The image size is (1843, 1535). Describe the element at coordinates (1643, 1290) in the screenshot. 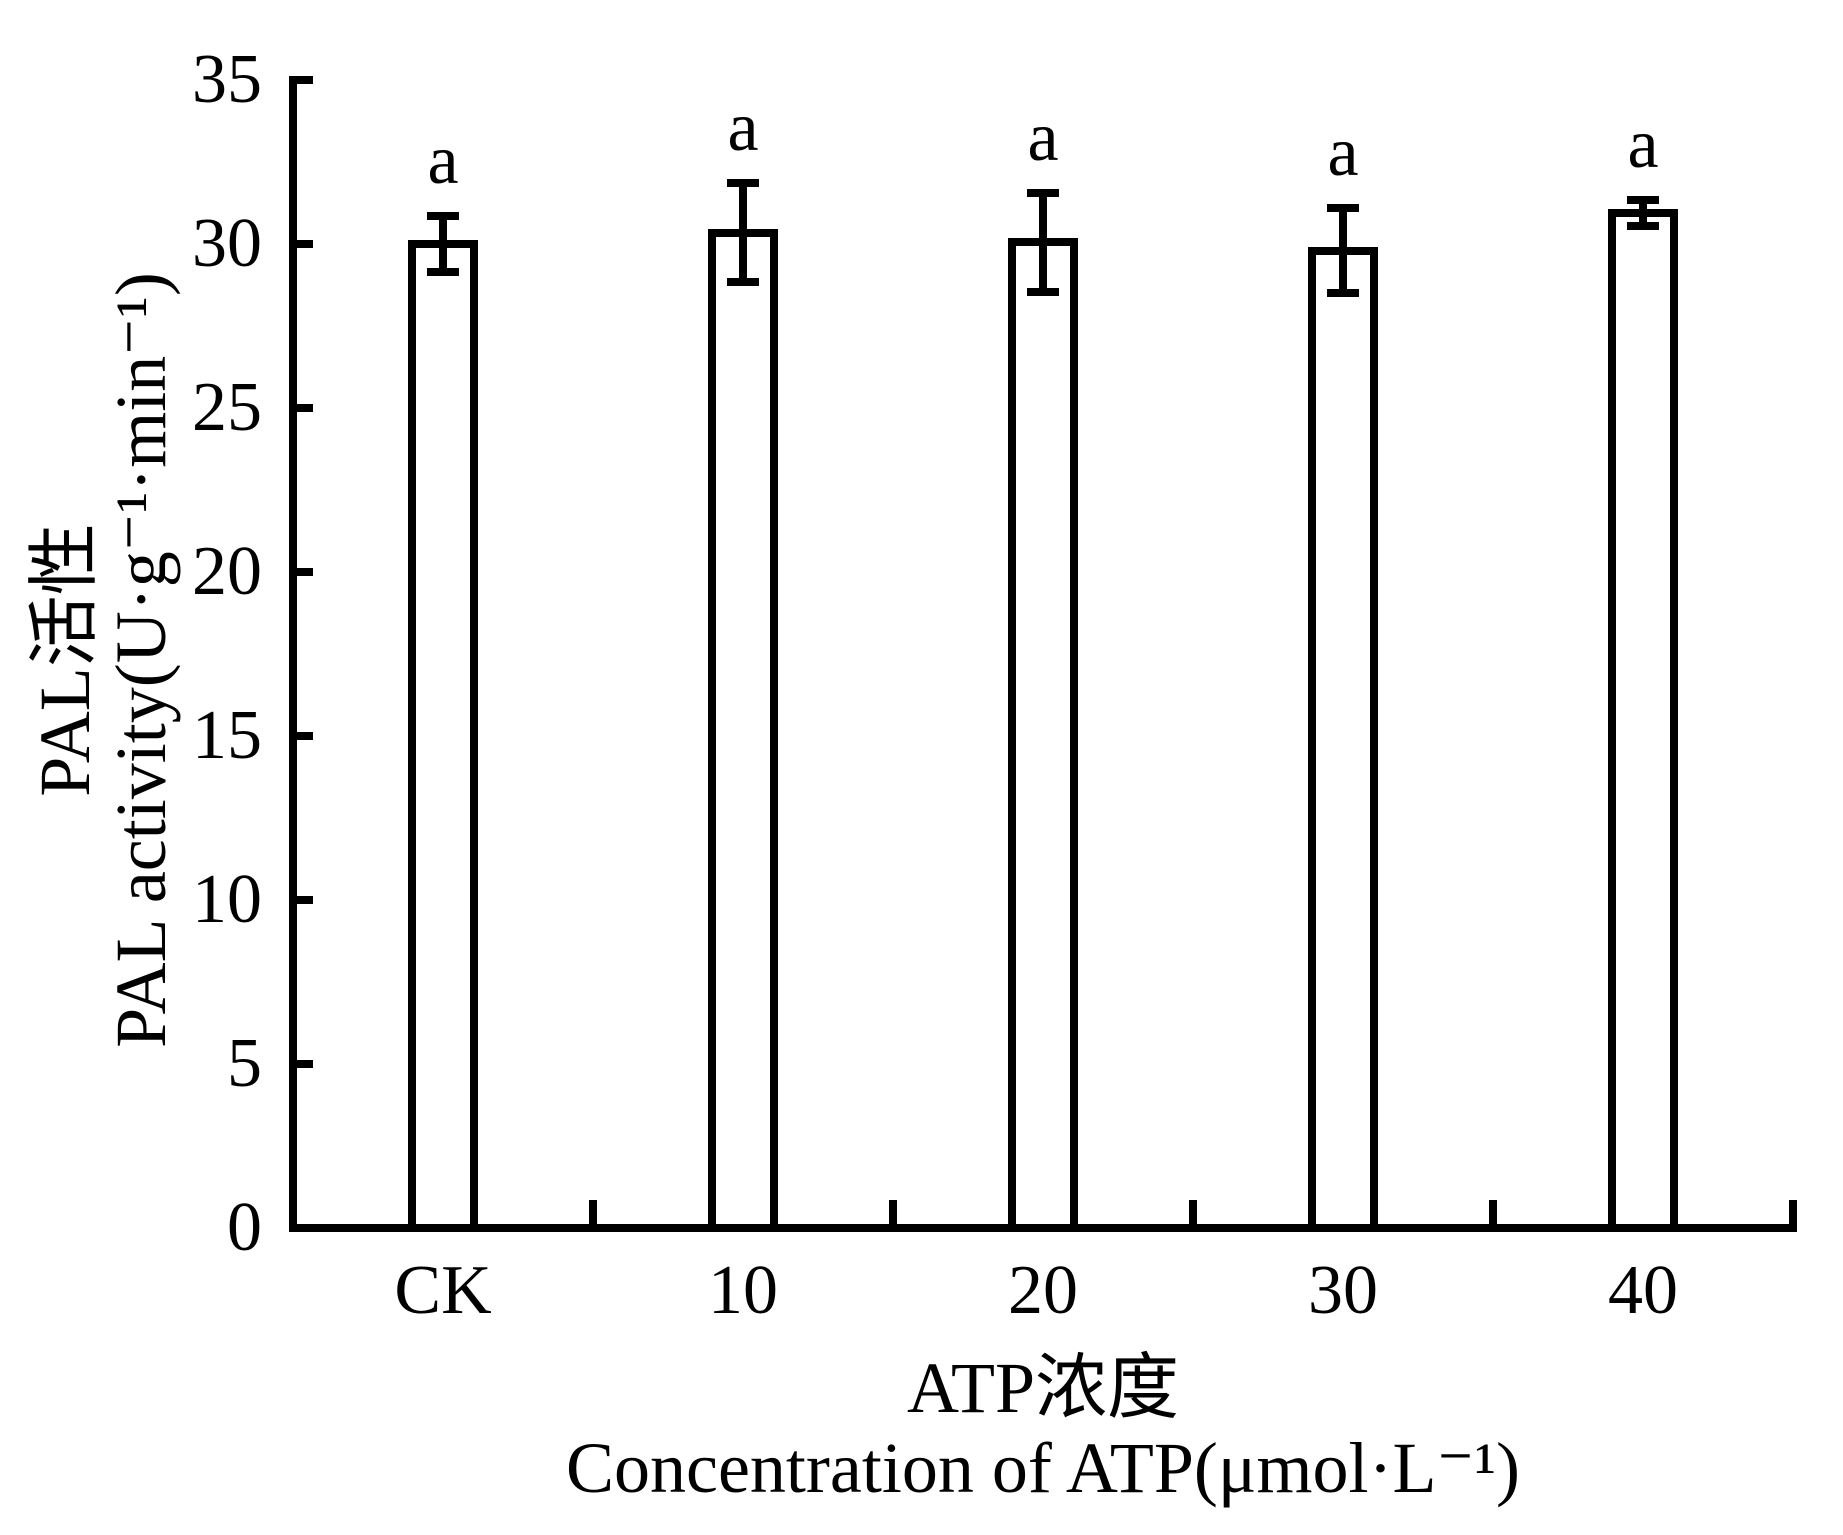

I see `x-tick-label: 40` at that location.